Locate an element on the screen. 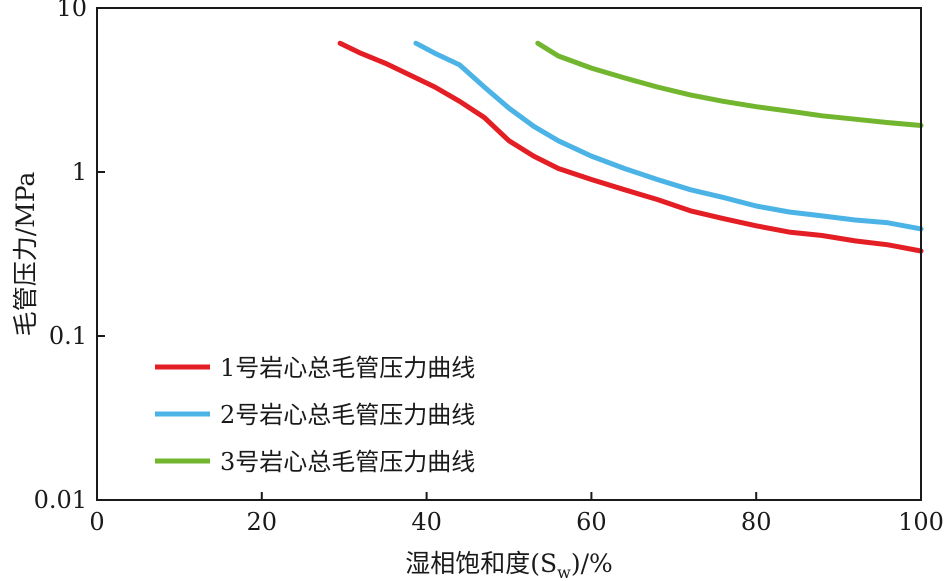 The width and height of the screenshot is (947, 581). legend-label-2: 2号岩心总毛管压力曲线 is located at coordinates (347, 415).